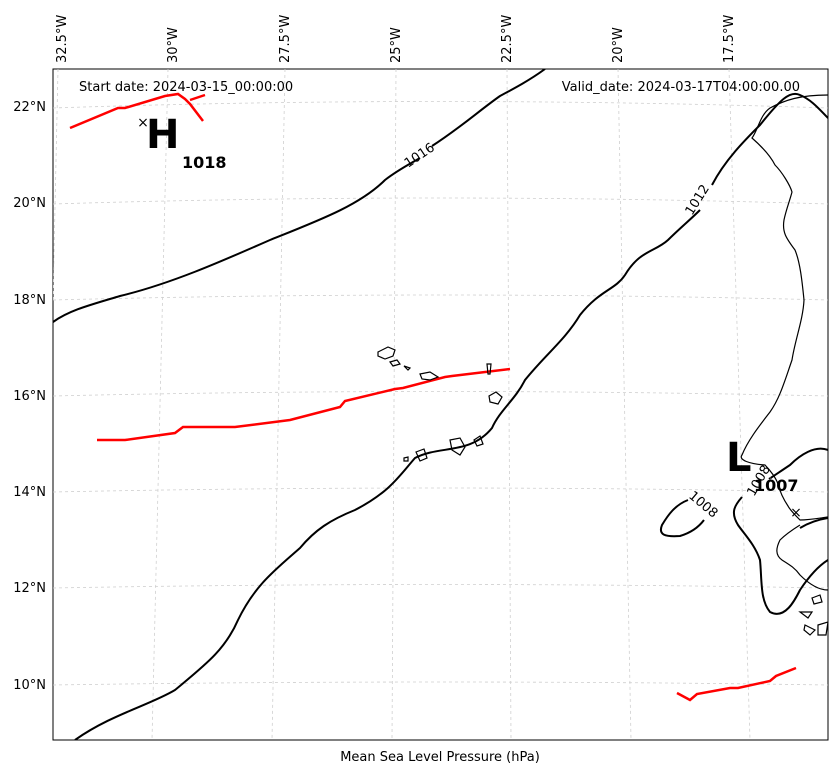  Describe the element at coordinates (143, 123) in the screenshot. I see `high-marker-icon: ×` at that location.